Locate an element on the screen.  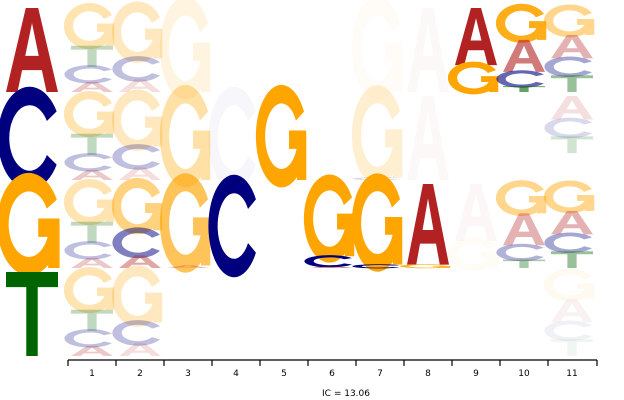
x-tick-label: 7 is located at coordinates (380, 374).